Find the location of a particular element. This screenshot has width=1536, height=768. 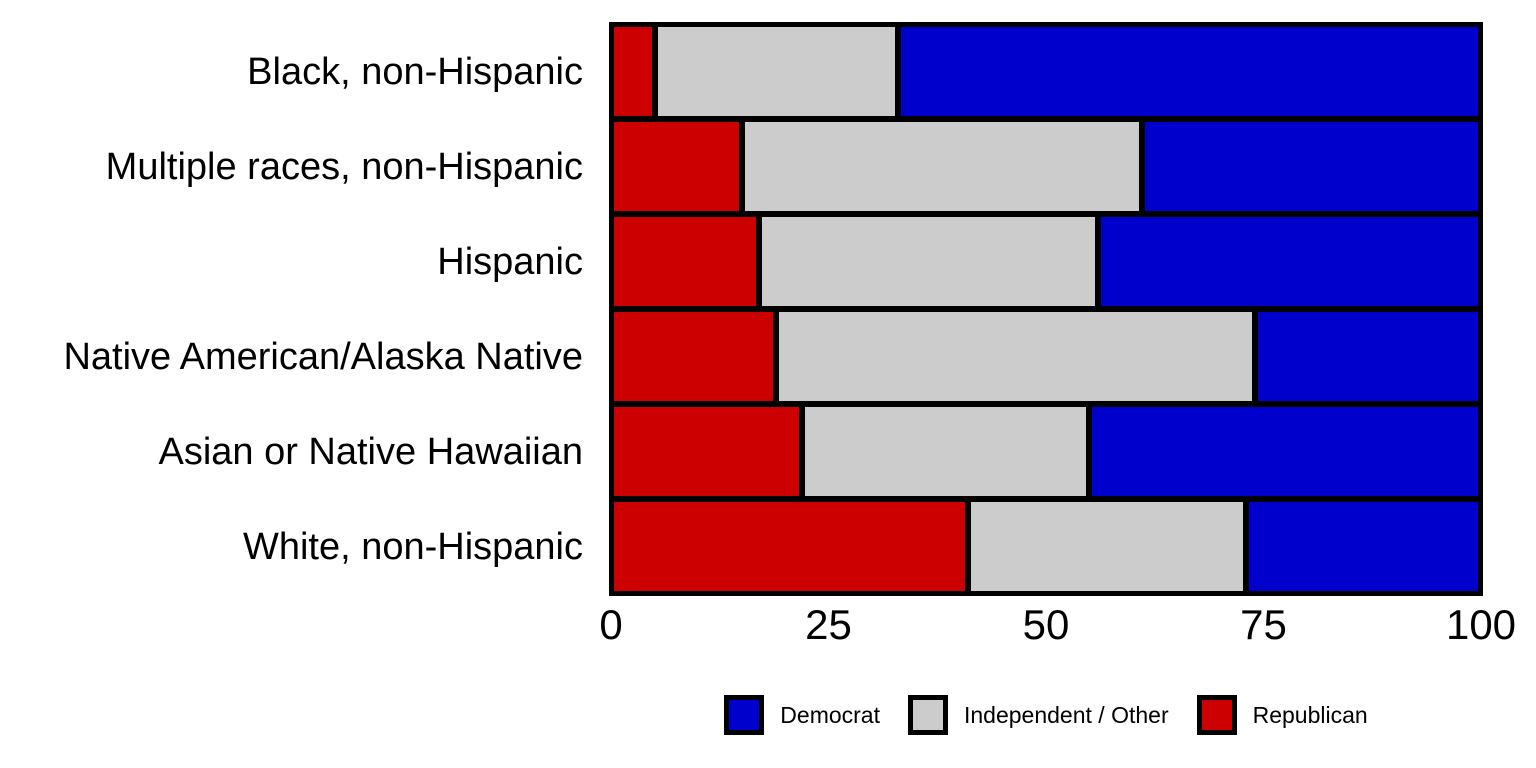

x-tick-label: 100 is located at coordinates (1481, 624).